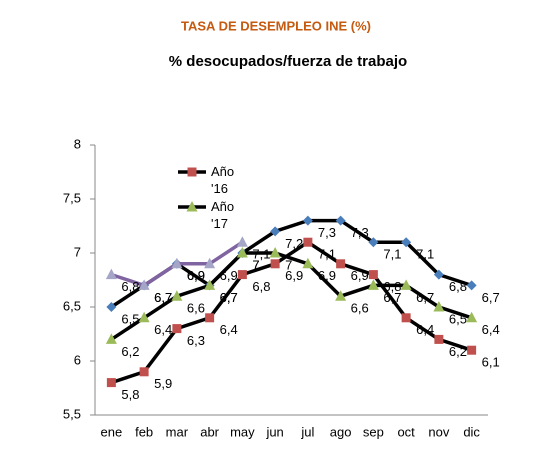 The image size is (553, 461). Describe the element at coordinates (77, 143) in the screenshot. I see `y-tick-label: 8` at that location.